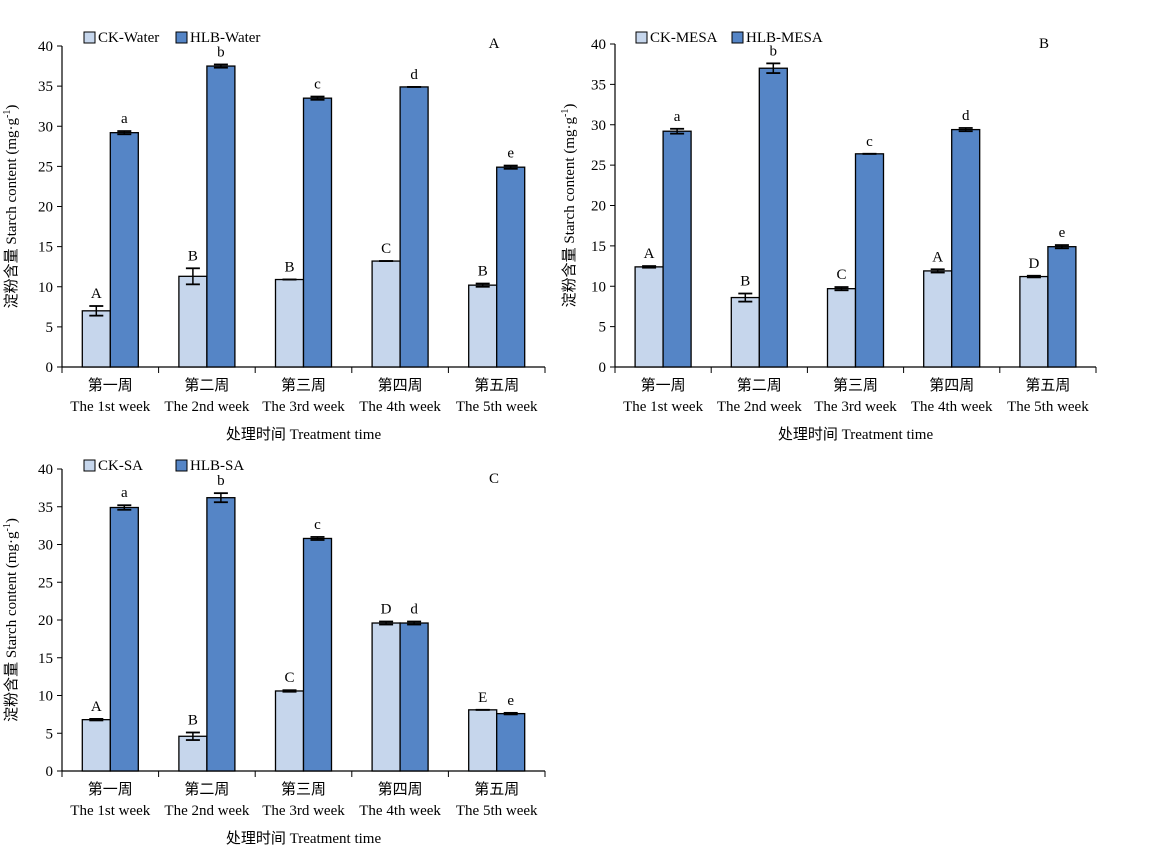  What do you see at coordinates (494, 44) in the screenshot?
I see `panel-label: A` at bounding box center [494, 44].